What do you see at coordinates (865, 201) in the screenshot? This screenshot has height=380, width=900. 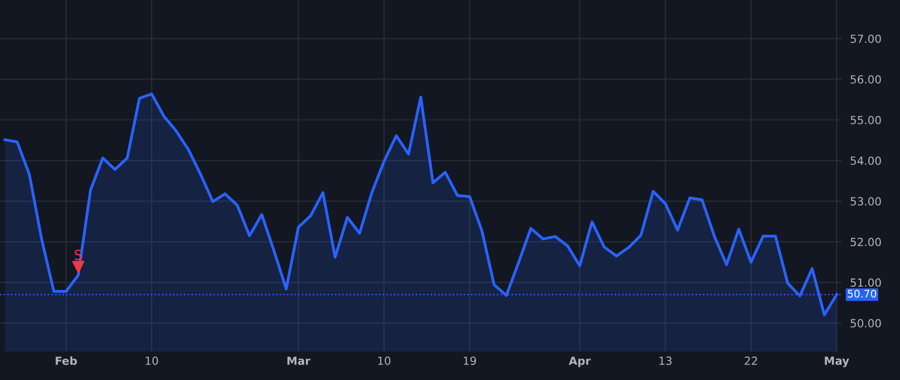 I see `y-tick-label: 53.00` at bounding box center [865, 201].